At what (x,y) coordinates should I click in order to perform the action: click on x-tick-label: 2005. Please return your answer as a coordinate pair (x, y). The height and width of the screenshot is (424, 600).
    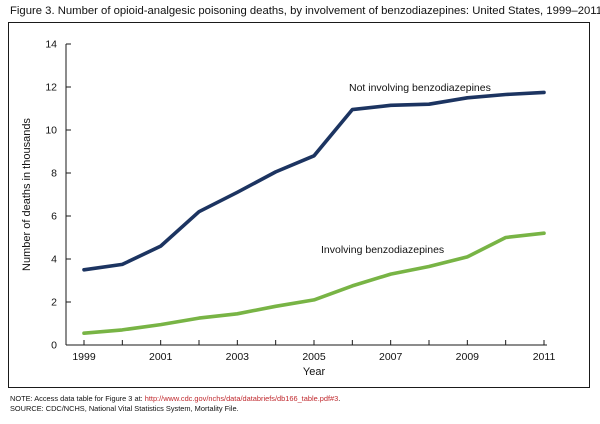
    Looking at the image, I should click on (314, 357).